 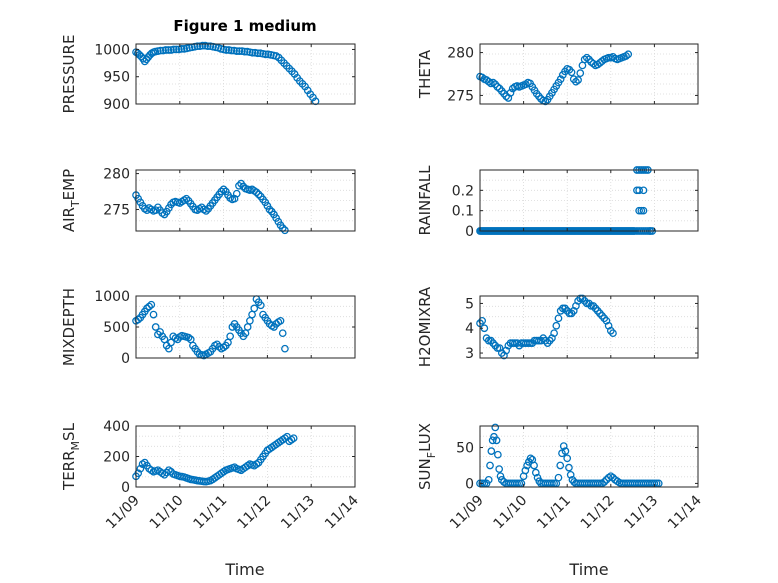 What do you see at coordinates (598, 513) in the screenshot?
I see `panel-8-x-tick-label: 11/12` at bounding box center [598, 513].